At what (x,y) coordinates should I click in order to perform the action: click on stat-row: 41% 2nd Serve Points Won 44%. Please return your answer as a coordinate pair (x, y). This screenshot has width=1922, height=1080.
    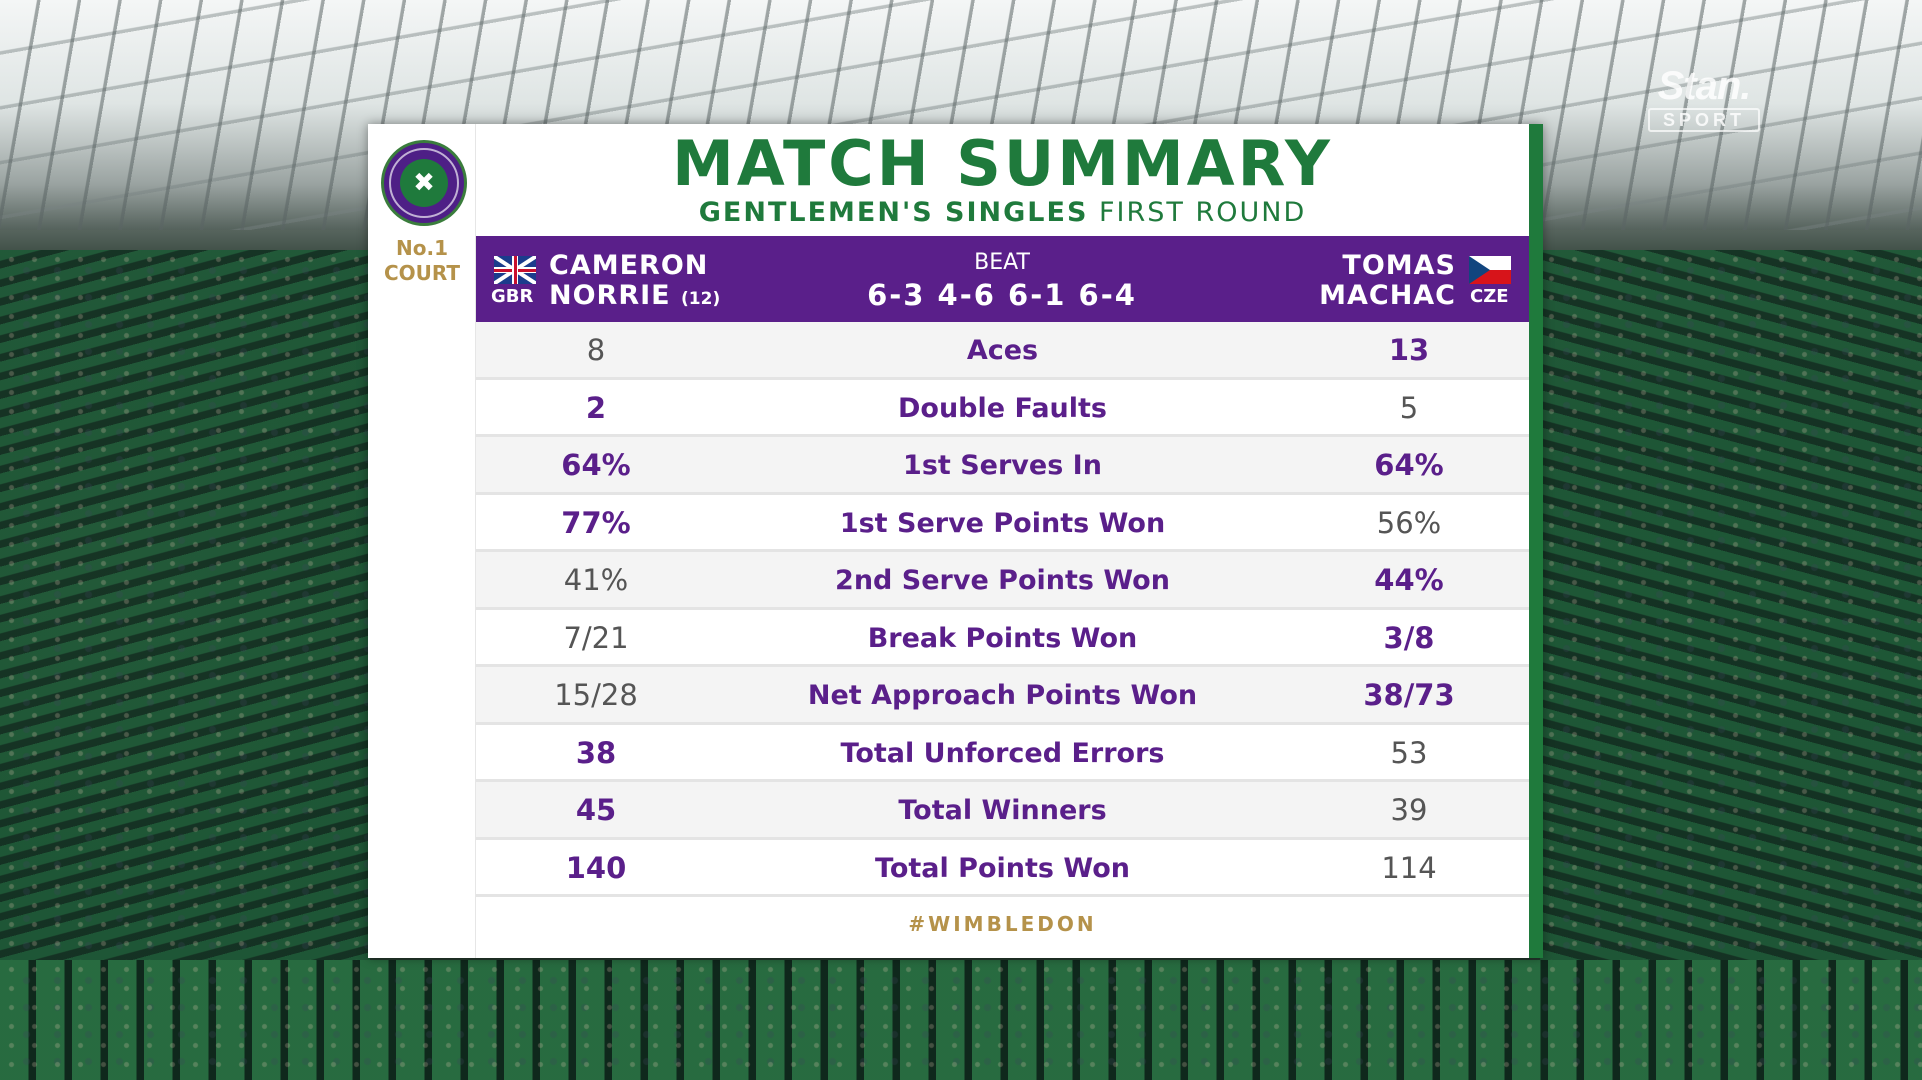
    Looking at the image, I should click on (1002, 581).